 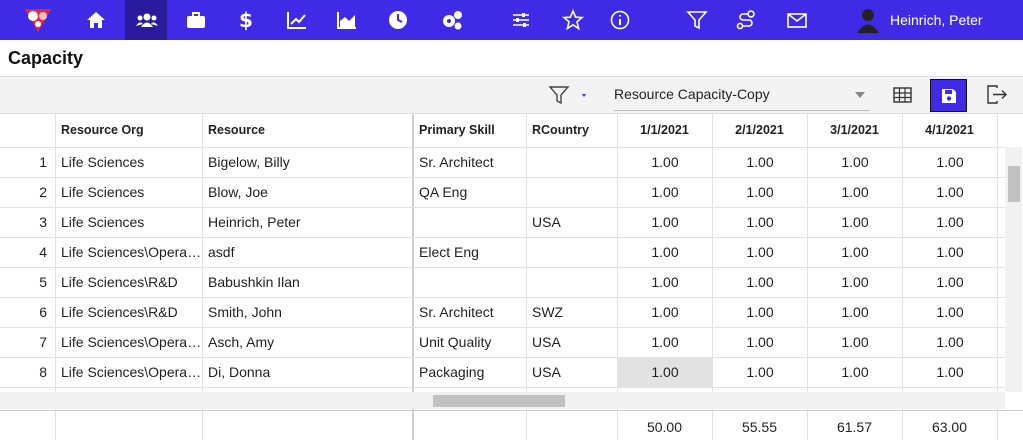 What do you see at coordinates (221, 252) in the screenshot?
I see `cell-text: asdf` at bounding box center [221, 252].